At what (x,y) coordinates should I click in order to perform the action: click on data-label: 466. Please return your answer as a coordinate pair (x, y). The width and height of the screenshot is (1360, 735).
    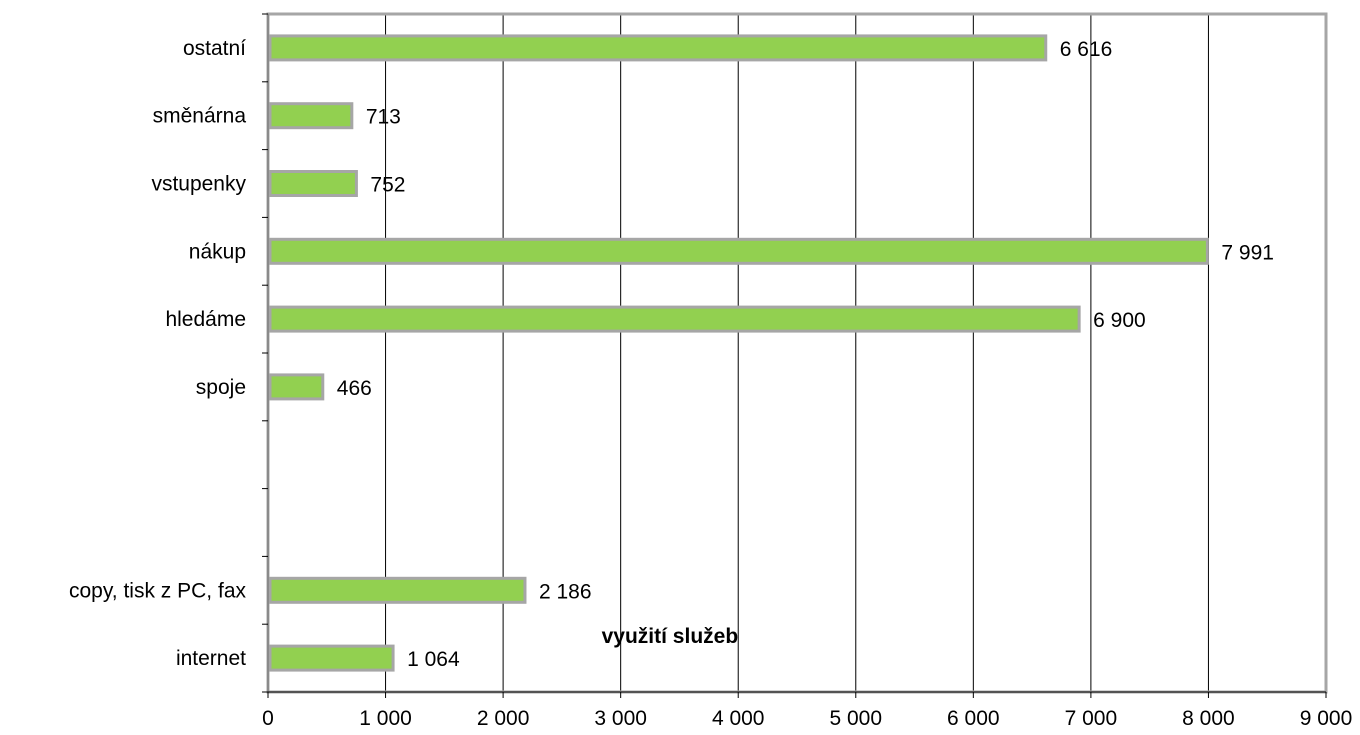
    Looking at the image, I should click on (354, 388).